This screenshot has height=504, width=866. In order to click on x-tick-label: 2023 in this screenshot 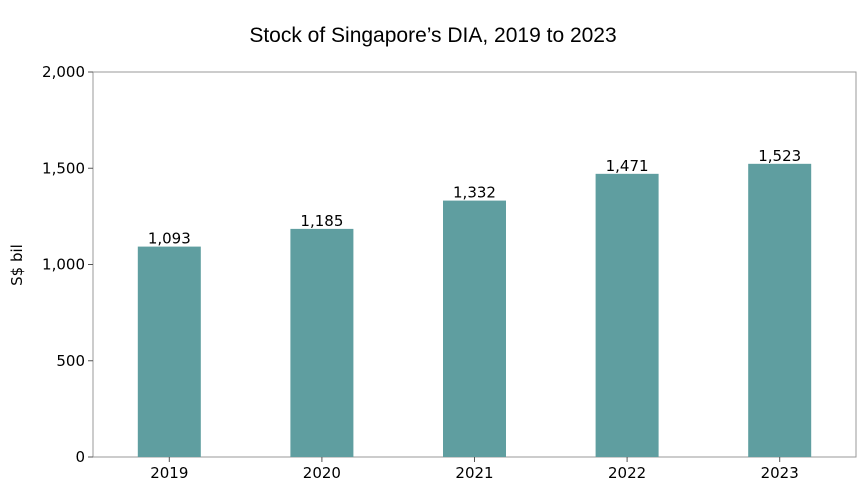, I will do `click(780, 473)`.